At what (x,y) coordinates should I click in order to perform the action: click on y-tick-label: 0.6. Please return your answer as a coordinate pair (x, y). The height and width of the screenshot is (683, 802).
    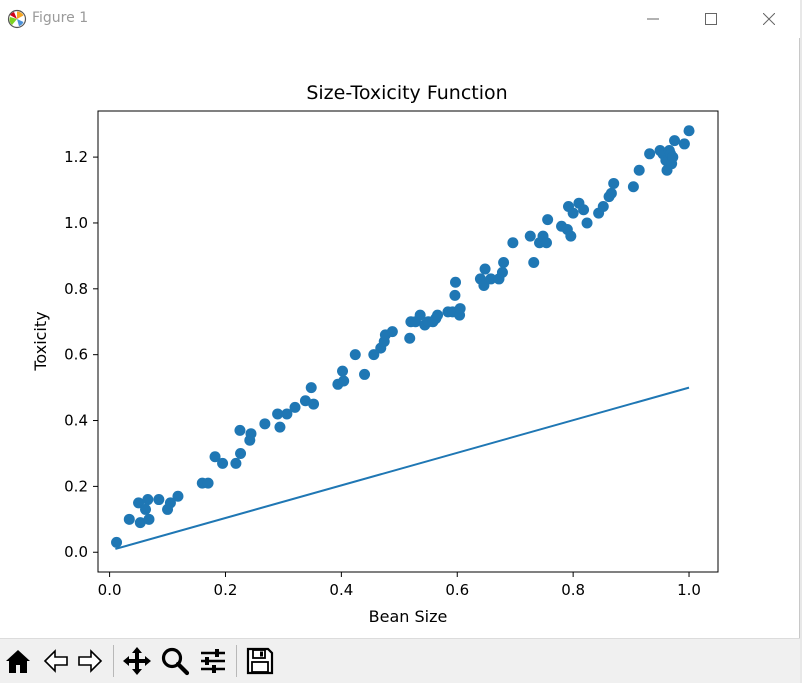
    Looking at the image, I should click on (76, 355).